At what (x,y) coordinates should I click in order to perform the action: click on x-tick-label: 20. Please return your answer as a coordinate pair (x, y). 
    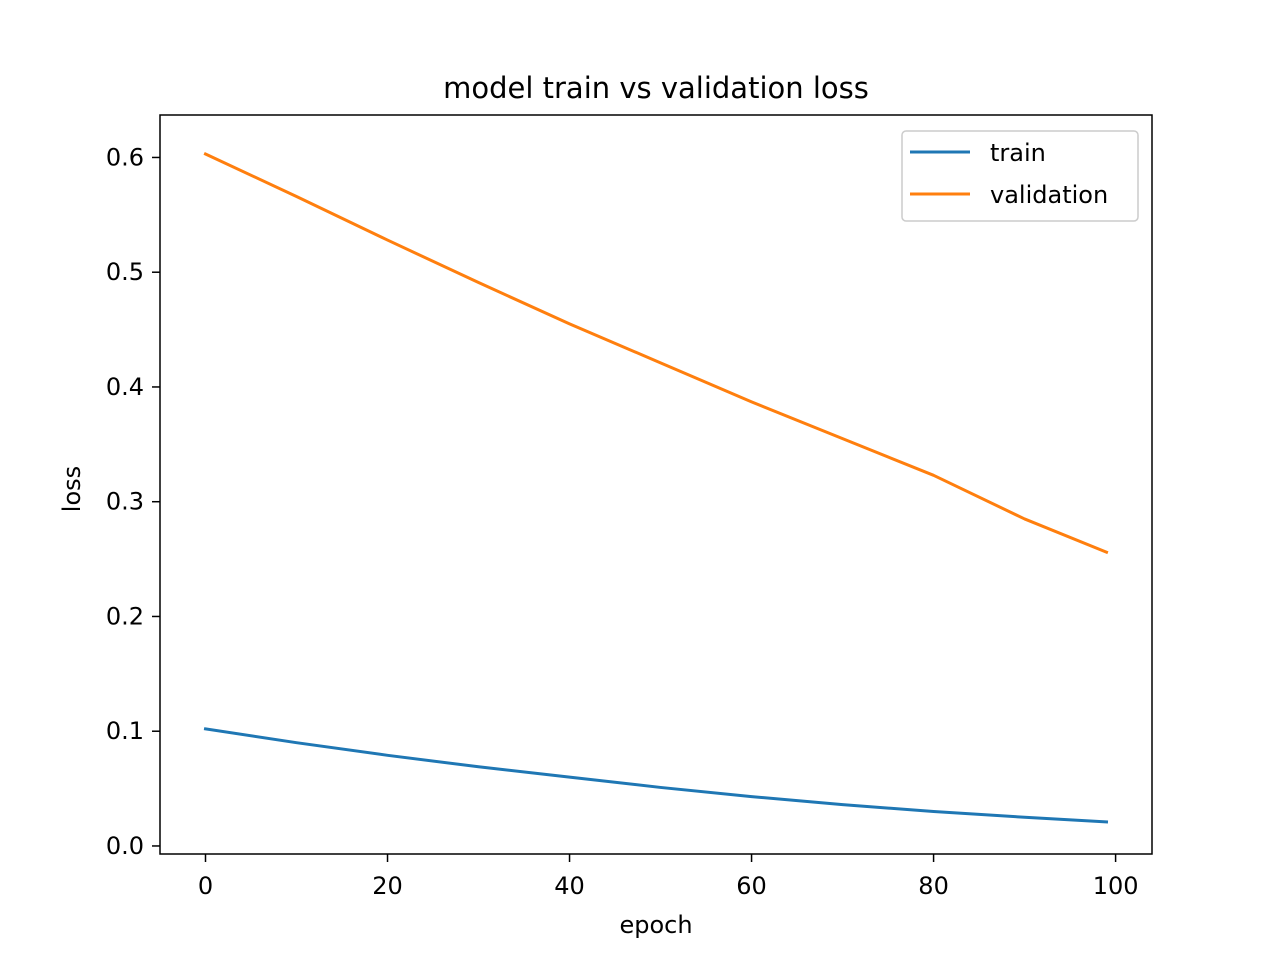
    Looking at the image, I should click on (387, 886).